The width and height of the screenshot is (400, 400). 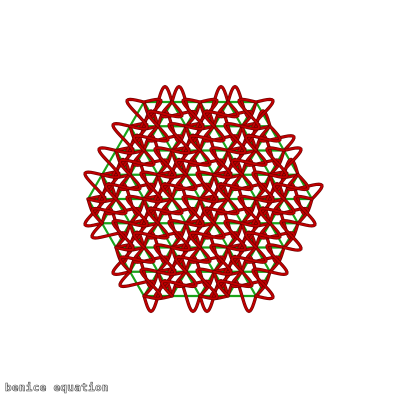 What do you see at coordinates (57, 388) in the screenshot?
I see `caption-text: benice equation` at bounding box center [57, 388].